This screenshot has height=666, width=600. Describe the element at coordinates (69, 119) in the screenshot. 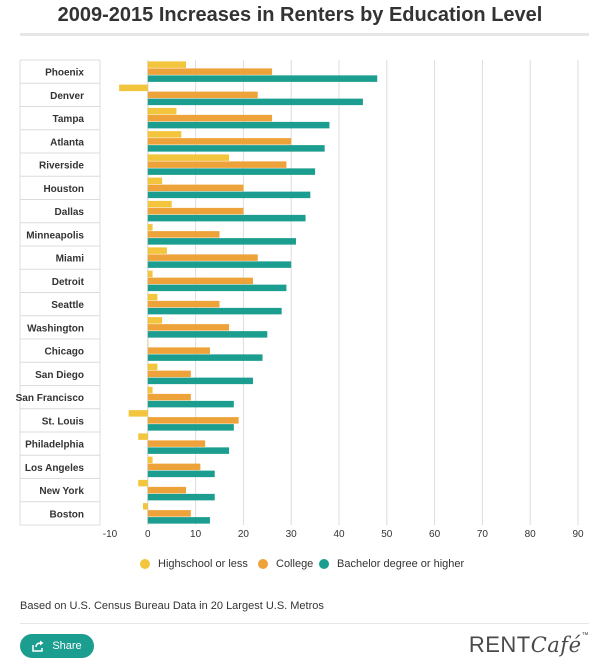

I see `category-label: Tampa` at that location.